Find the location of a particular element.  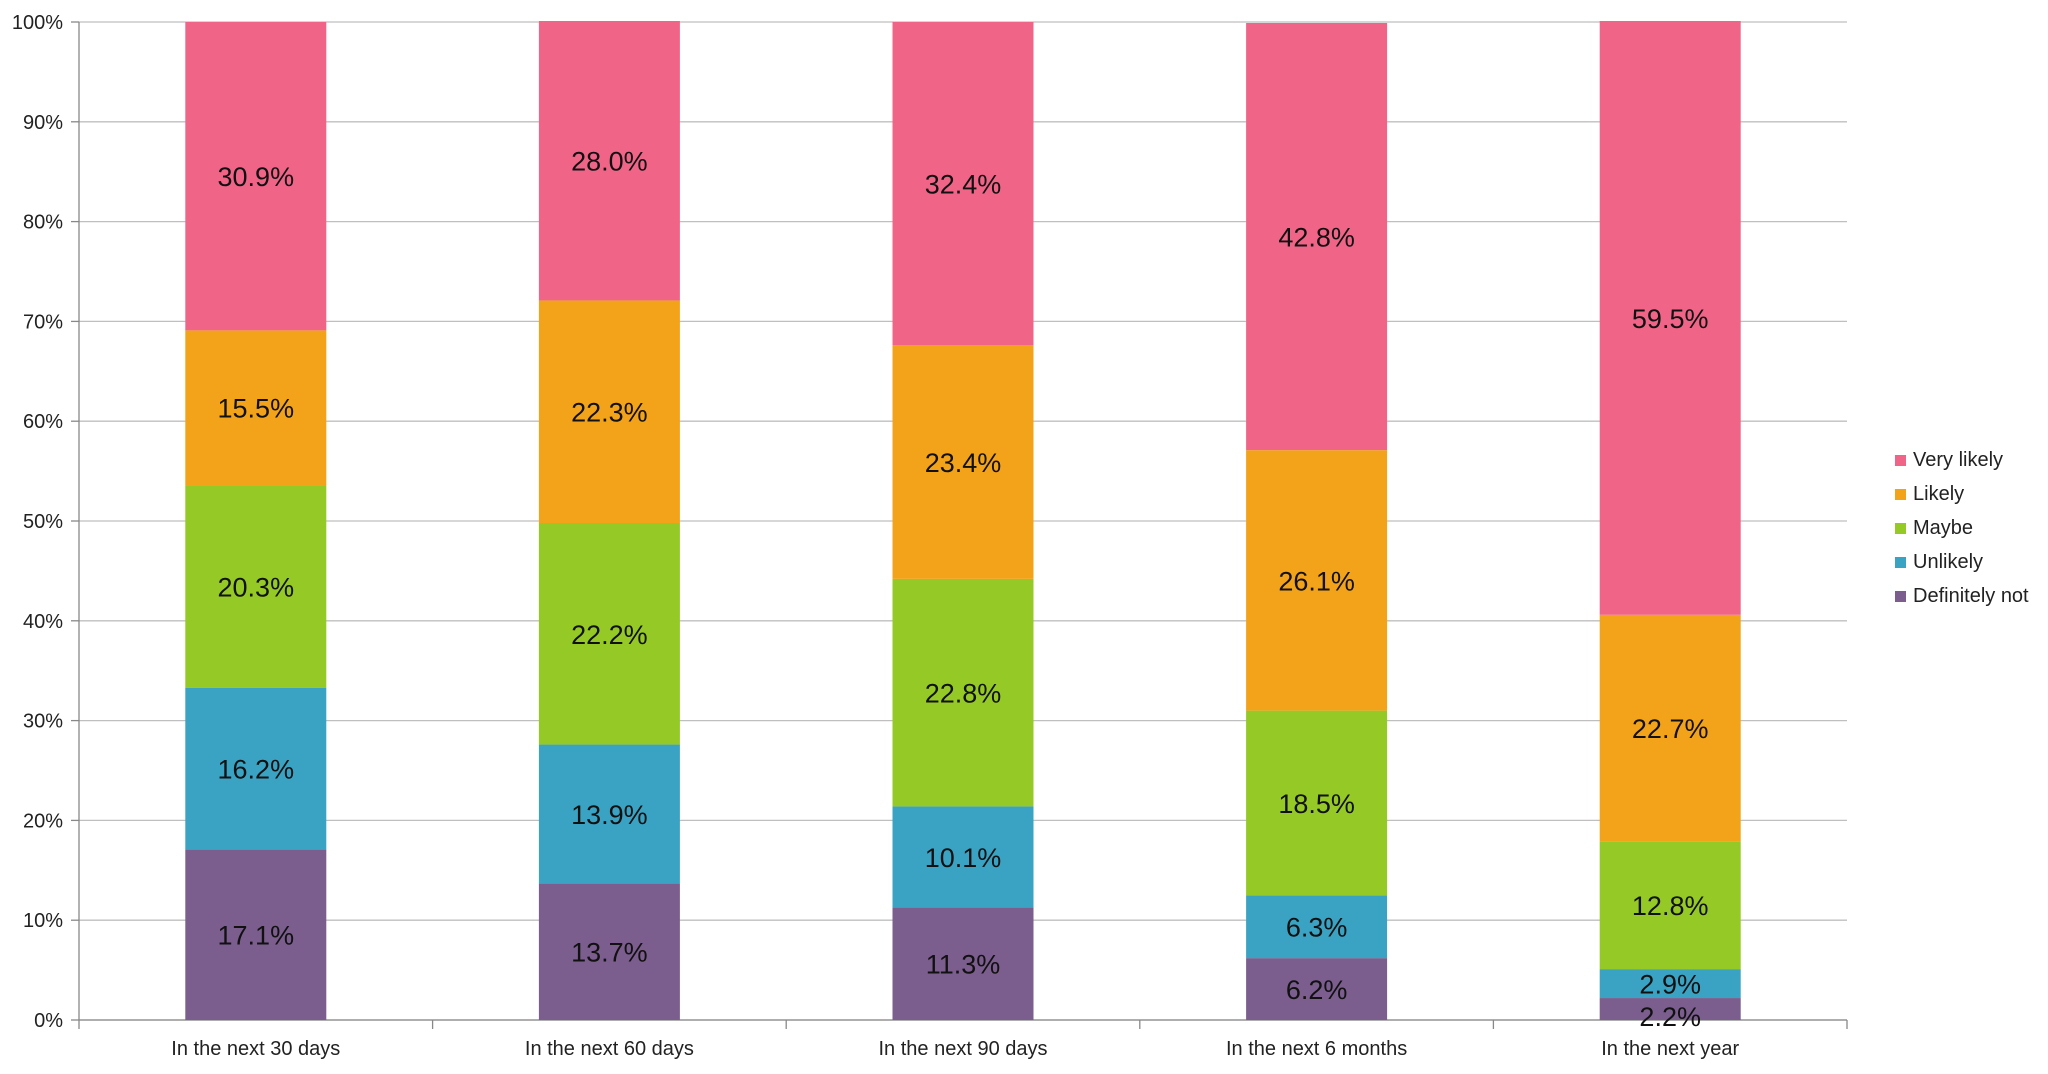

data-label: 22.8% is located at coordinates (963, 694).